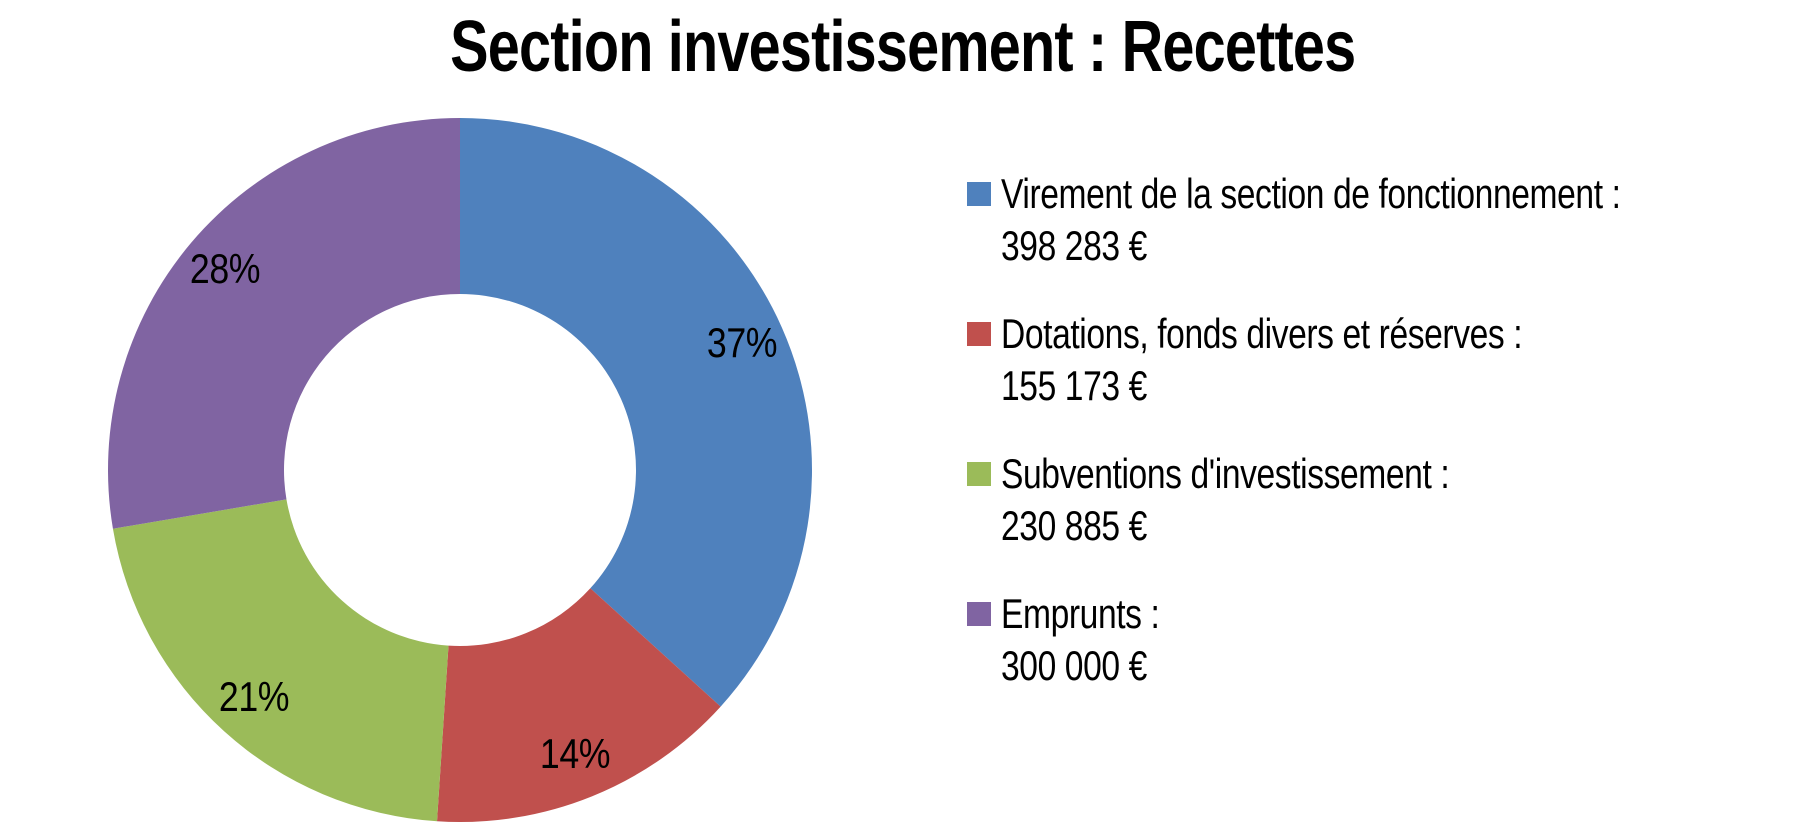 This screenshot has width=1806, height=840. I want to click on percent-label-dotations: 14%, so click(575, 753).